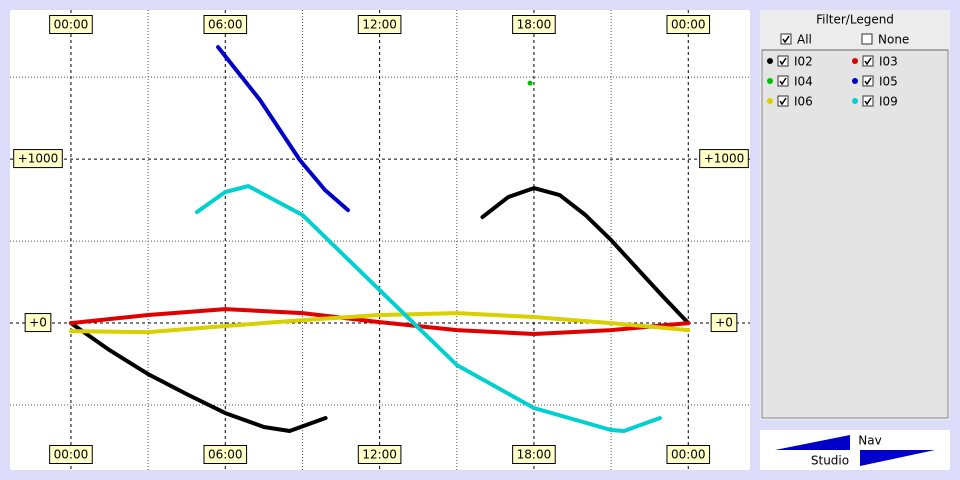 This screenshot has width=960, height=480. Describe the element at coordinates (803, 102) in the screenshot. I see `legend-label: I06` at that location.